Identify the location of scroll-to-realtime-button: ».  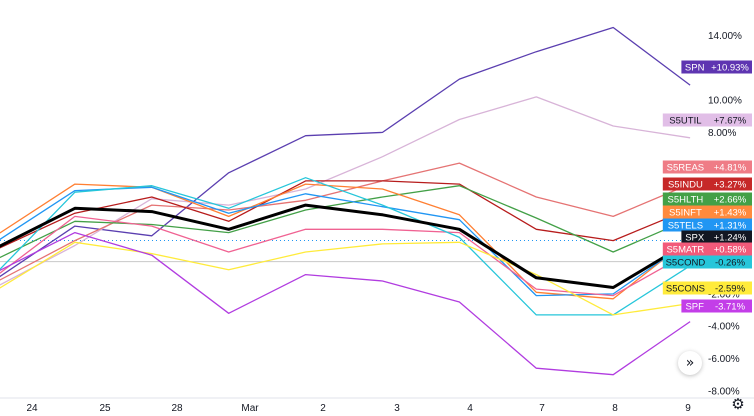
(690, 363).